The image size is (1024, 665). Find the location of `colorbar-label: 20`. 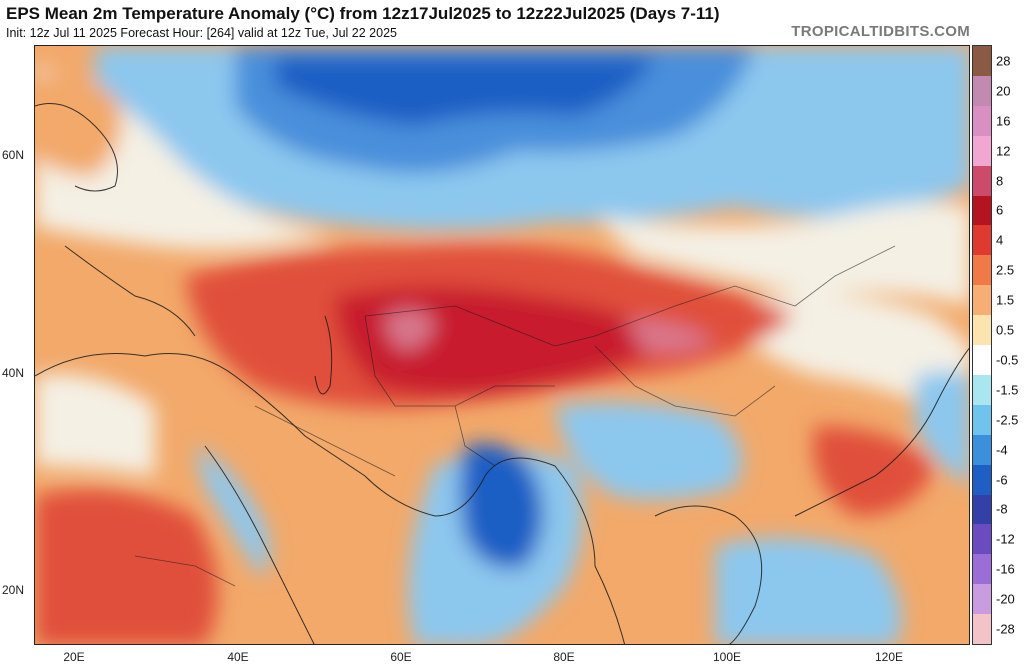

colorbar-label: 20 is located at coordinates (1003, 91).